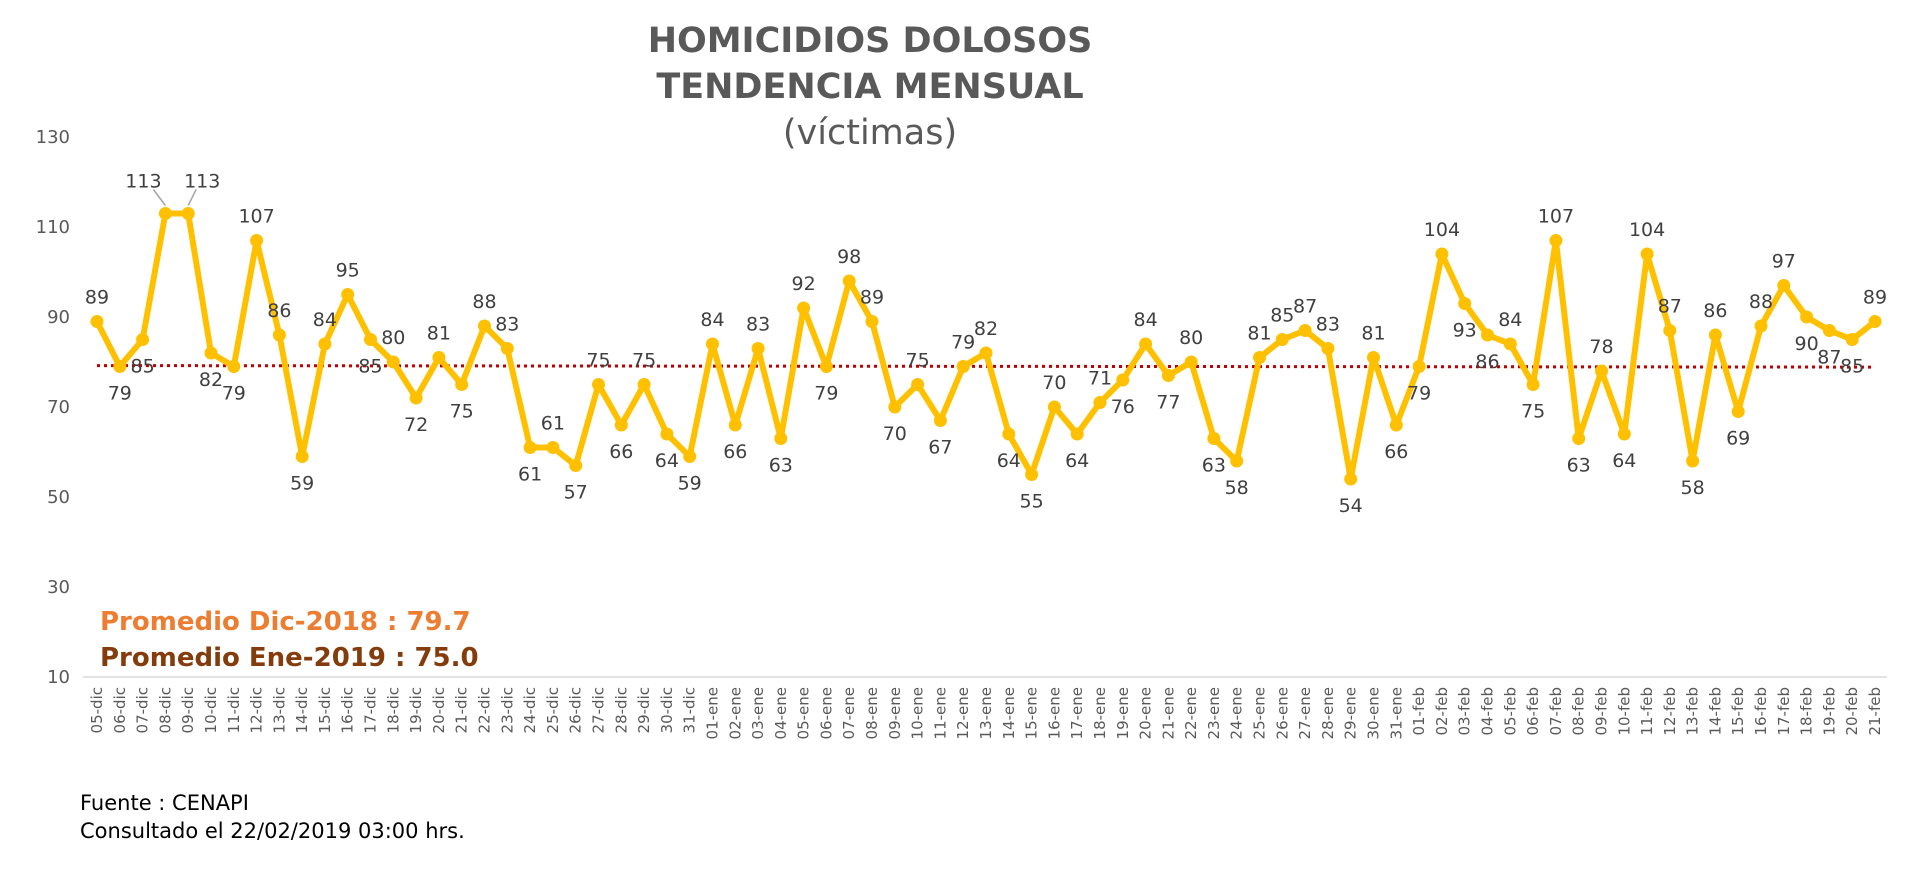 Image resolution: width=1910 pixels, height=875 pixels. I want to click on data-label: 83, so click(758, 325).